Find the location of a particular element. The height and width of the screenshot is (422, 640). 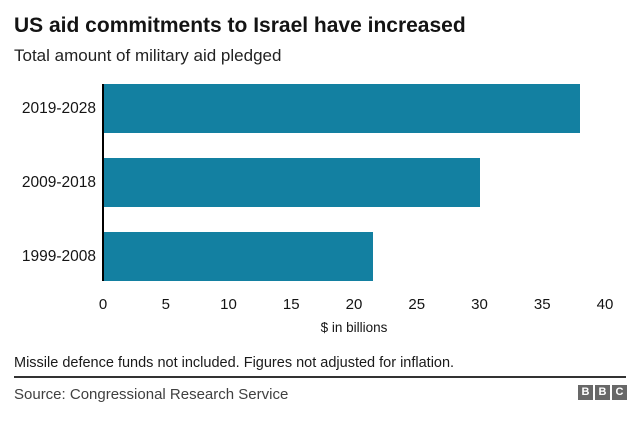

x-axis-ticks: 0 5 10 15 20 25 30 35 40 is located at coordinates (356, 305).